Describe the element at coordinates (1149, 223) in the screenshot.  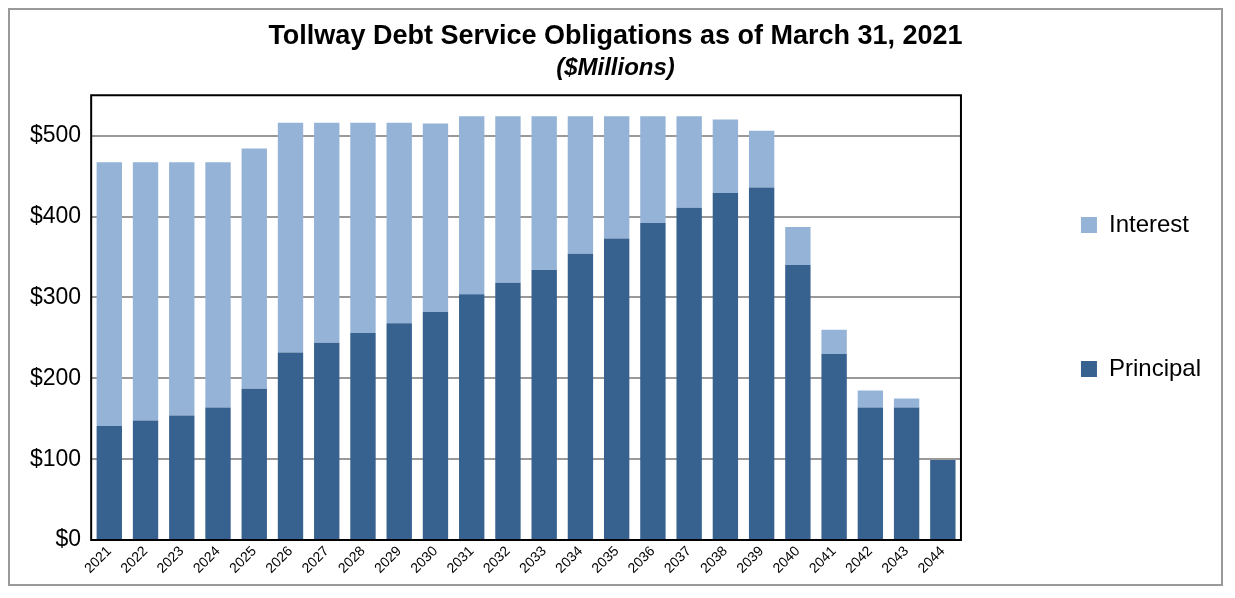
I see `legend-label: Interest` at that location.